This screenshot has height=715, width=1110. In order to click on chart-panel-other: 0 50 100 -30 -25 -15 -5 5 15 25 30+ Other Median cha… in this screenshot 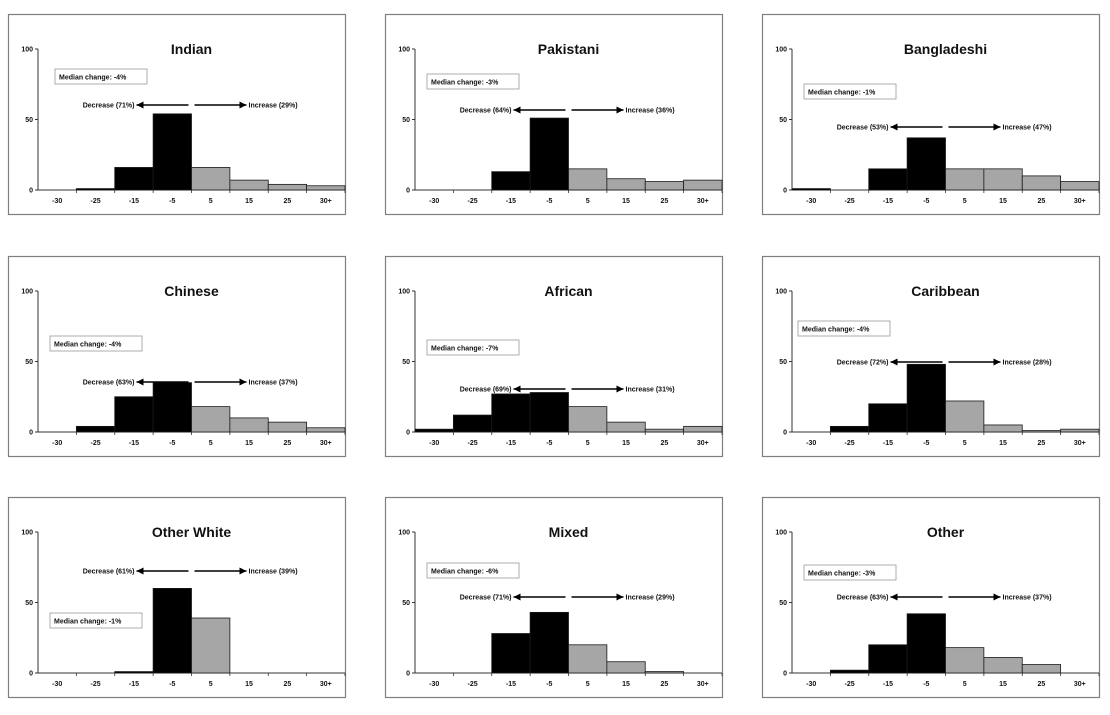, I will do `click(935, 605)`.